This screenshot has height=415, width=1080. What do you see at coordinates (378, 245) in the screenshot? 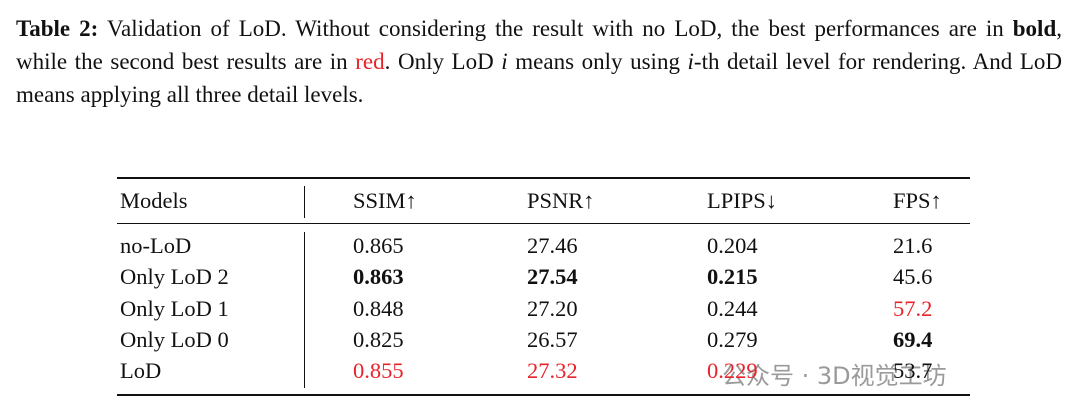
I see `table-cell: 0.865` at bounding box center [378, 245].